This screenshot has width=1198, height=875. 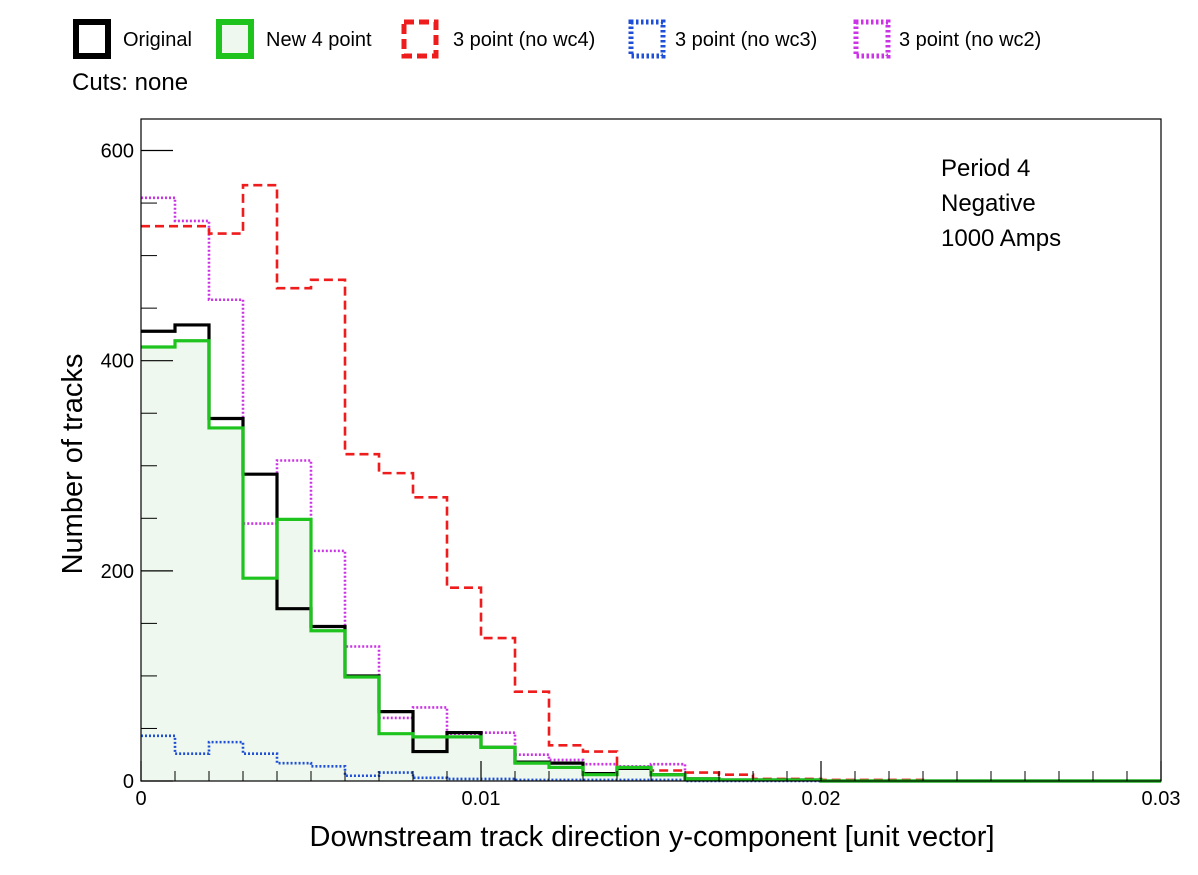 What do you see at coordinates (988, 203) in the screenshot?
I see `annotation-line: Negative` at bounding box center [988, 203].